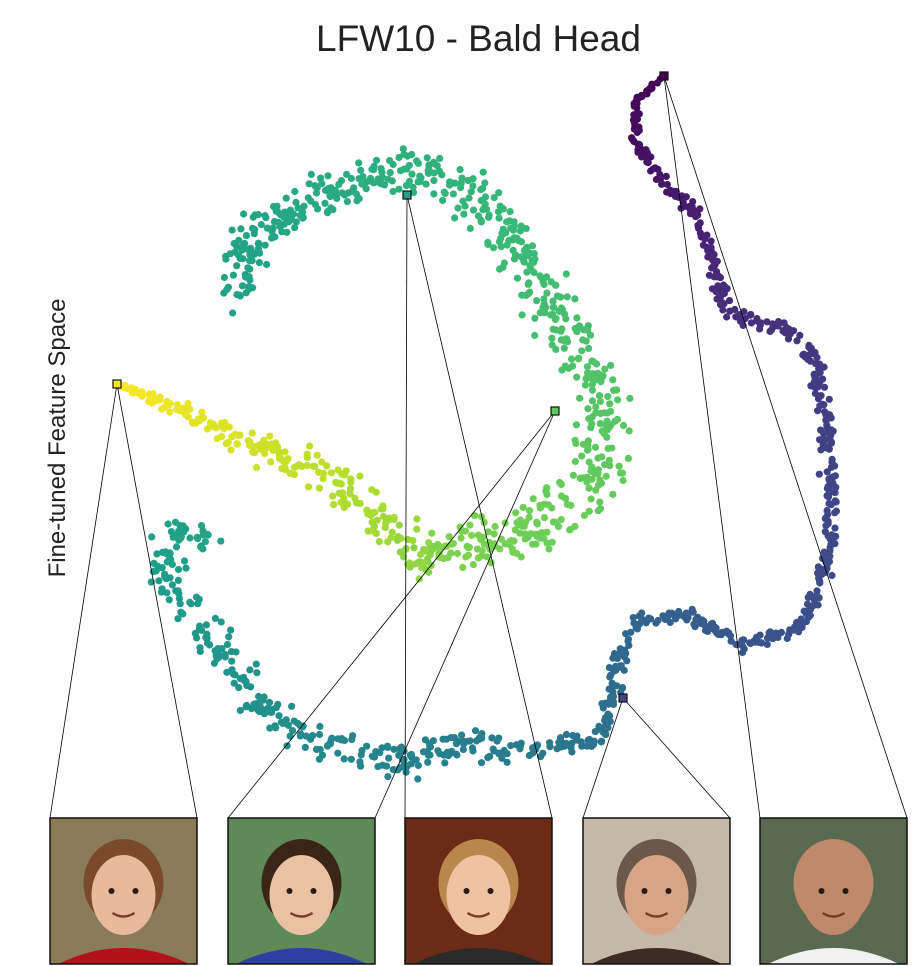  I want to click on thumbnail-face, so click(478, 895).